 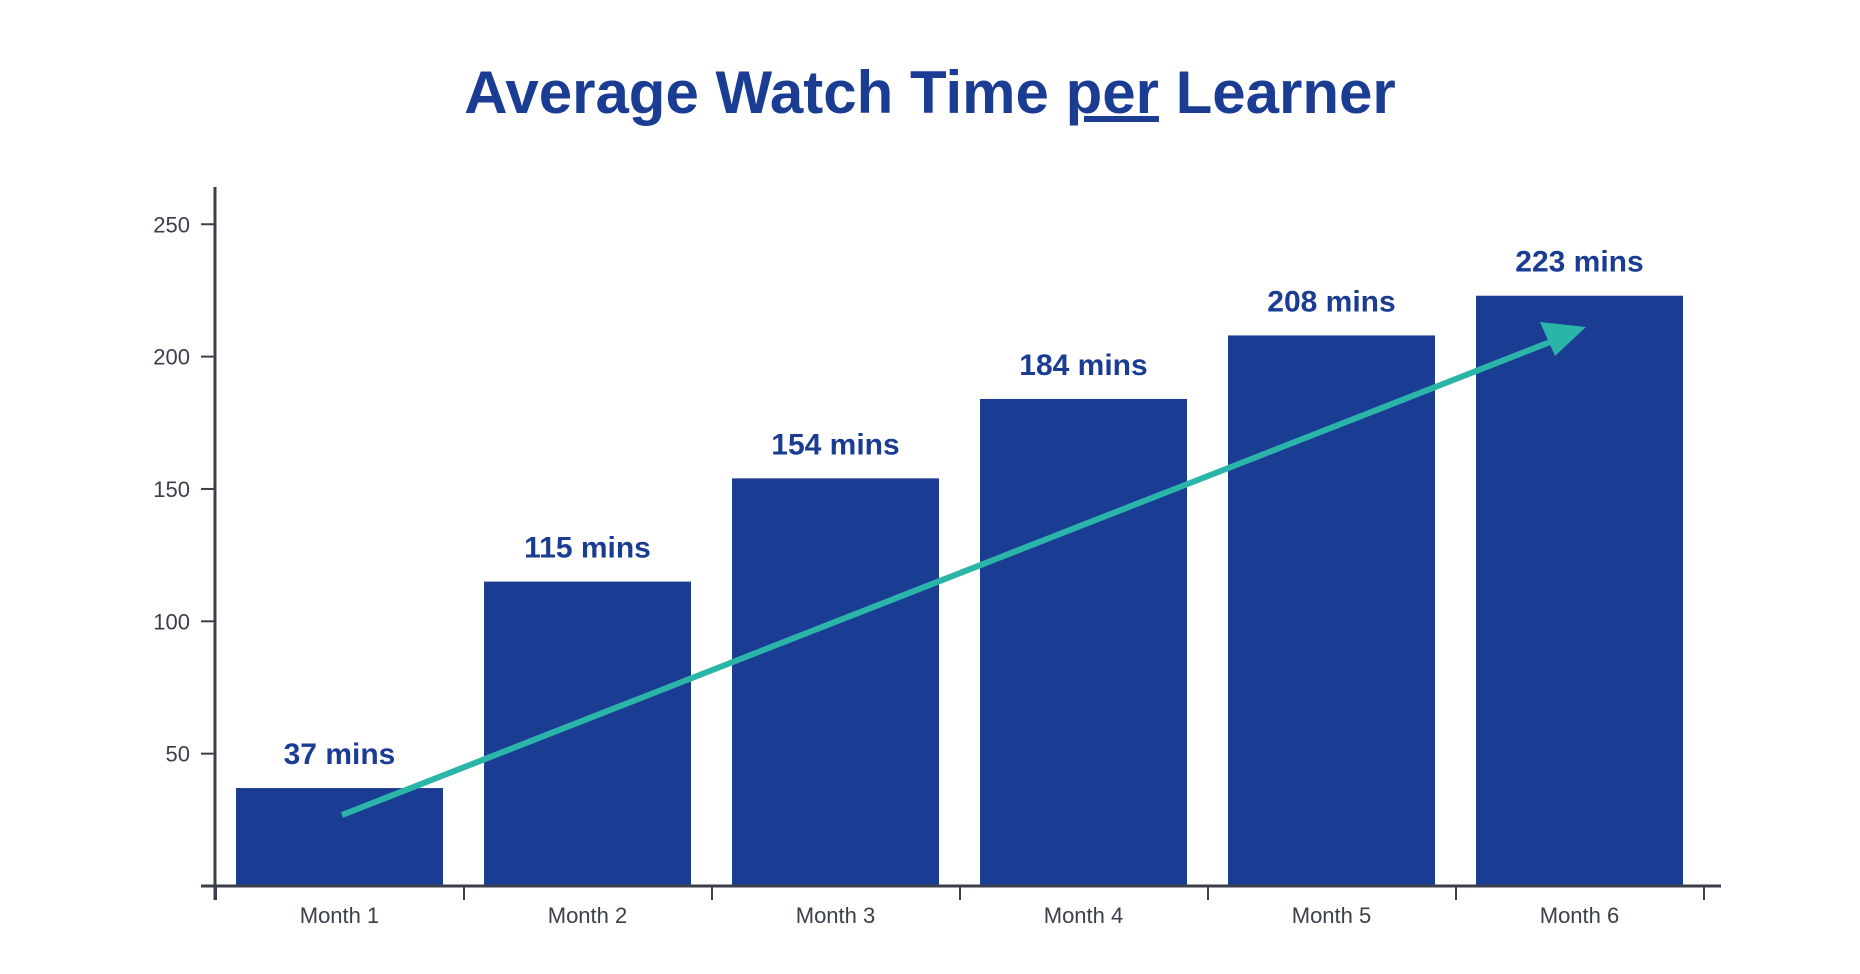 What do you see at coordinates (1112, 92) in the screenshot?
I see `title-underlined-word: per` at bounding box center [1112, 92].